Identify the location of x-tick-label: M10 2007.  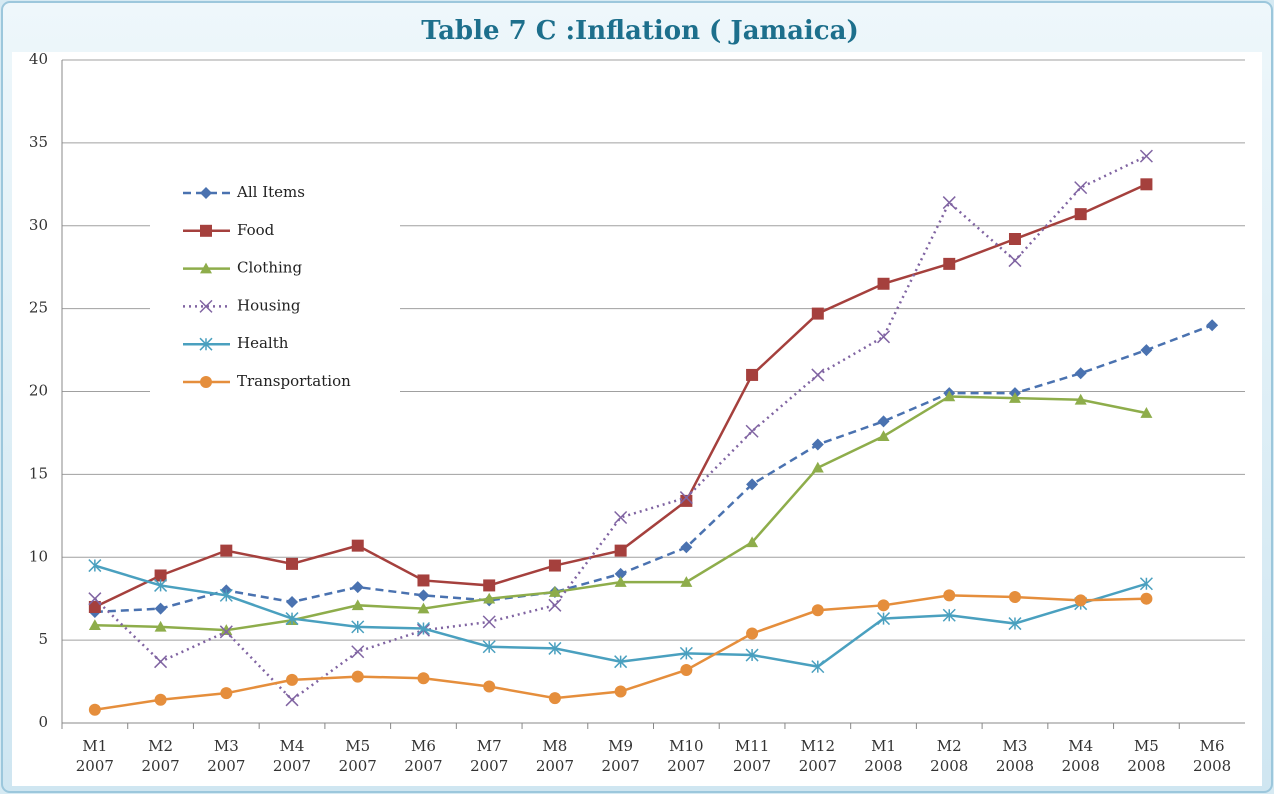
(686, 756).